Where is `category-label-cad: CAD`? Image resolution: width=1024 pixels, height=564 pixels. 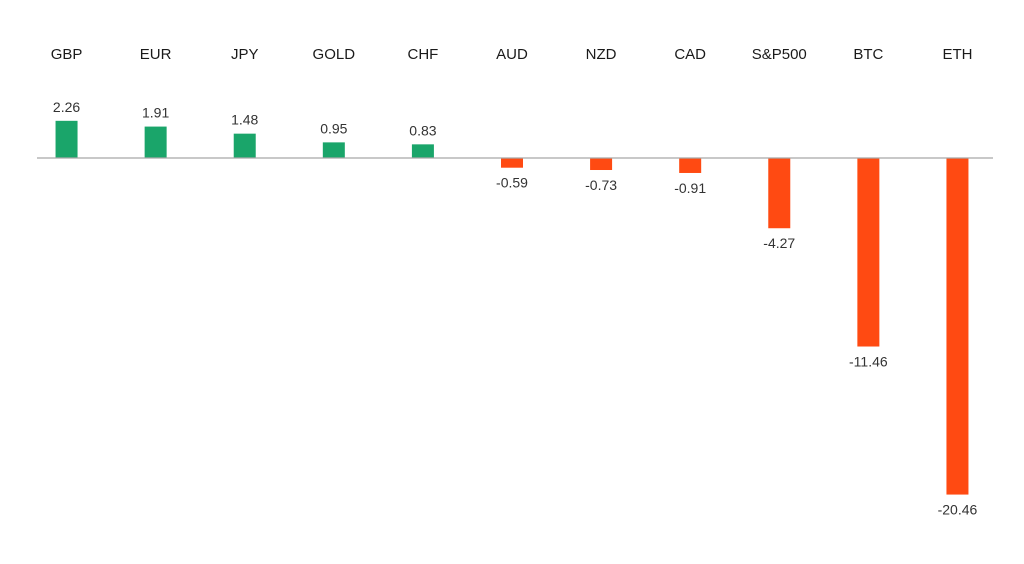 category-label-cad: CAD is located at coordinates (690, 54).